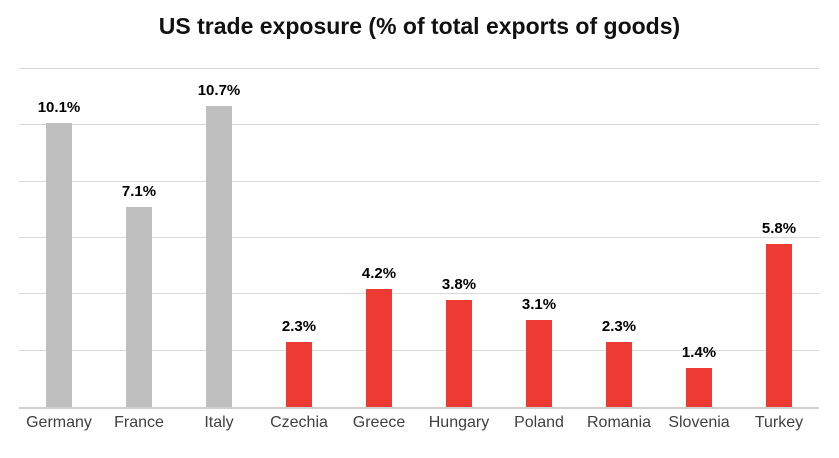 The width and height of the screenshot is (839, 458). I want to click on data-label-slovenia: 1.4%, so click(699, 352).